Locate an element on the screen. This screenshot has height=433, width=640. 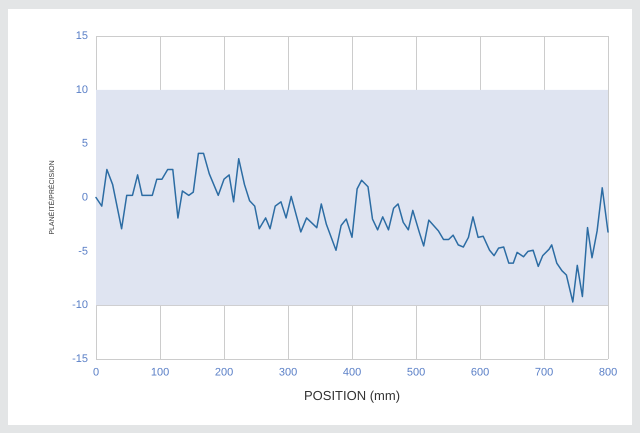
y-tick-label: 5 is located at coordinates (85, 144).